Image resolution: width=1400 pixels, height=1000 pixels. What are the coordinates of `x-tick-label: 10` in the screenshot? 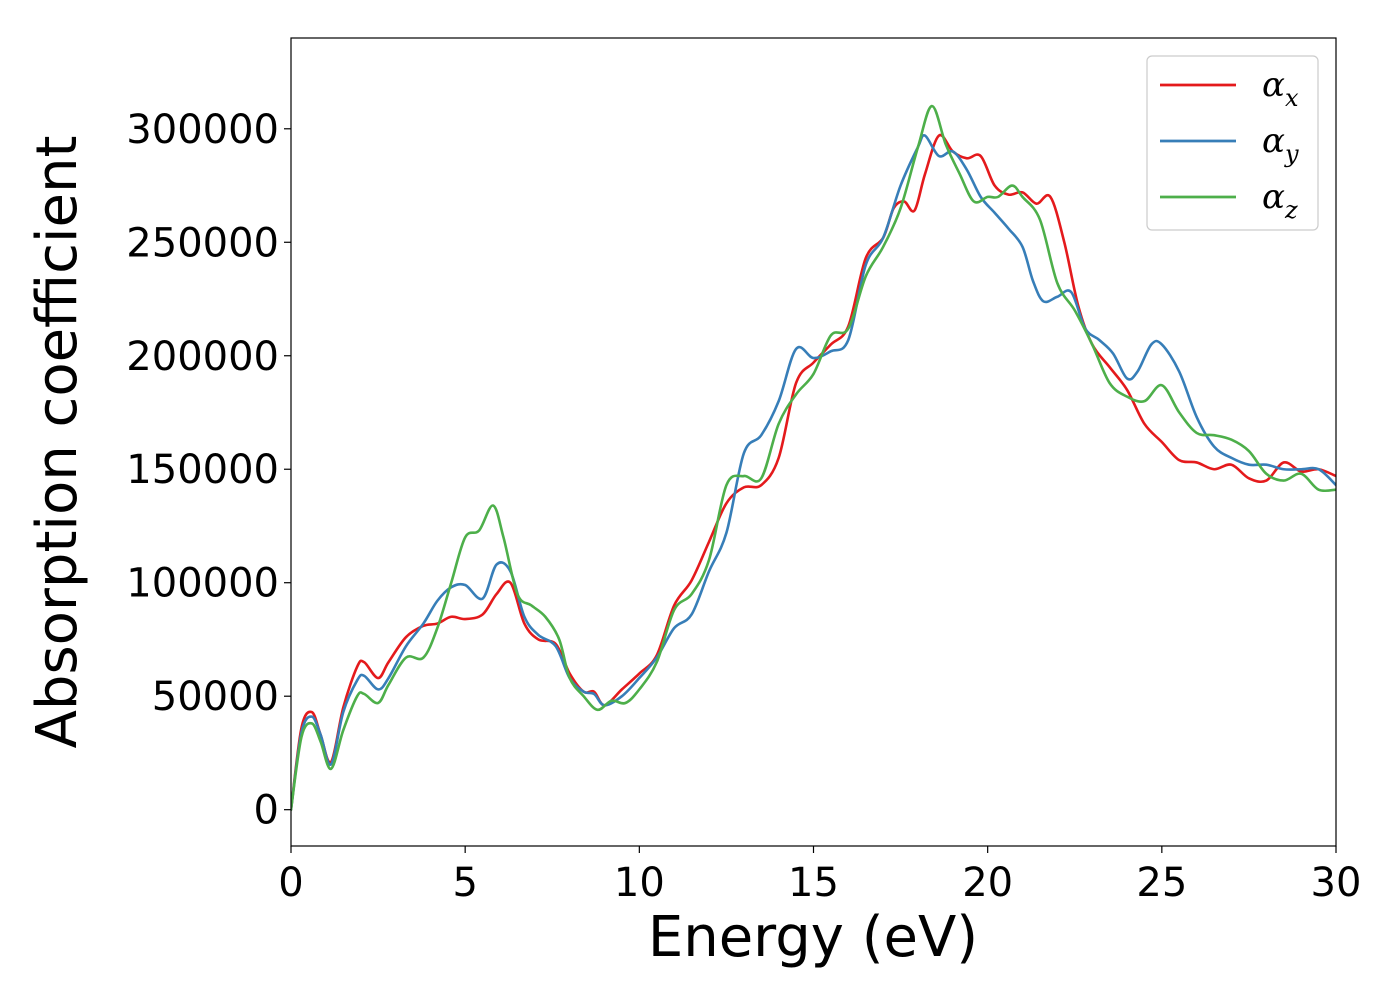 It's located at (639, 883).